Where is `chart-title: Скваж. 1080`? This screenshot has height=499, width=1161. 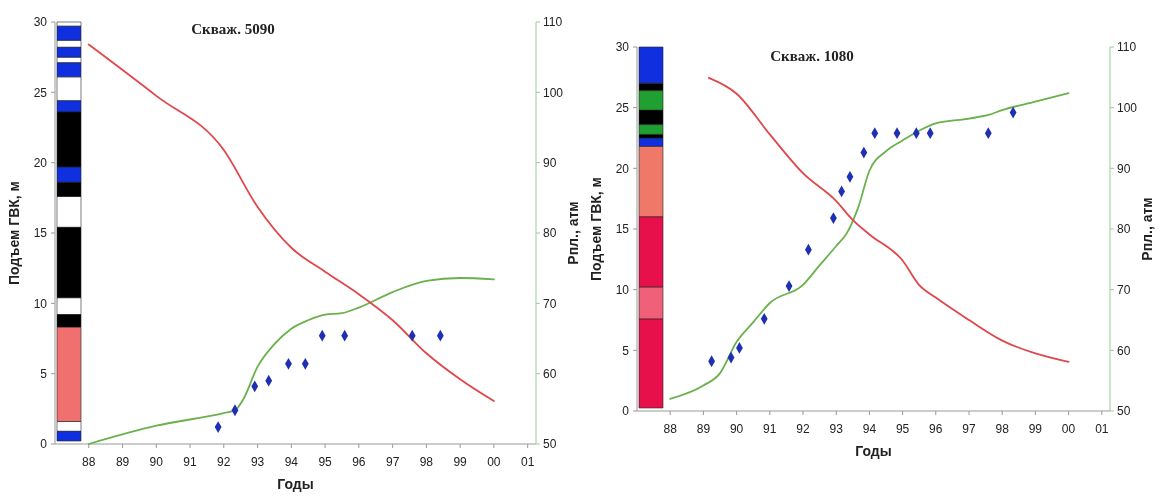 chart-title: Скваж. 1080 is located at coordinates (812, 56).